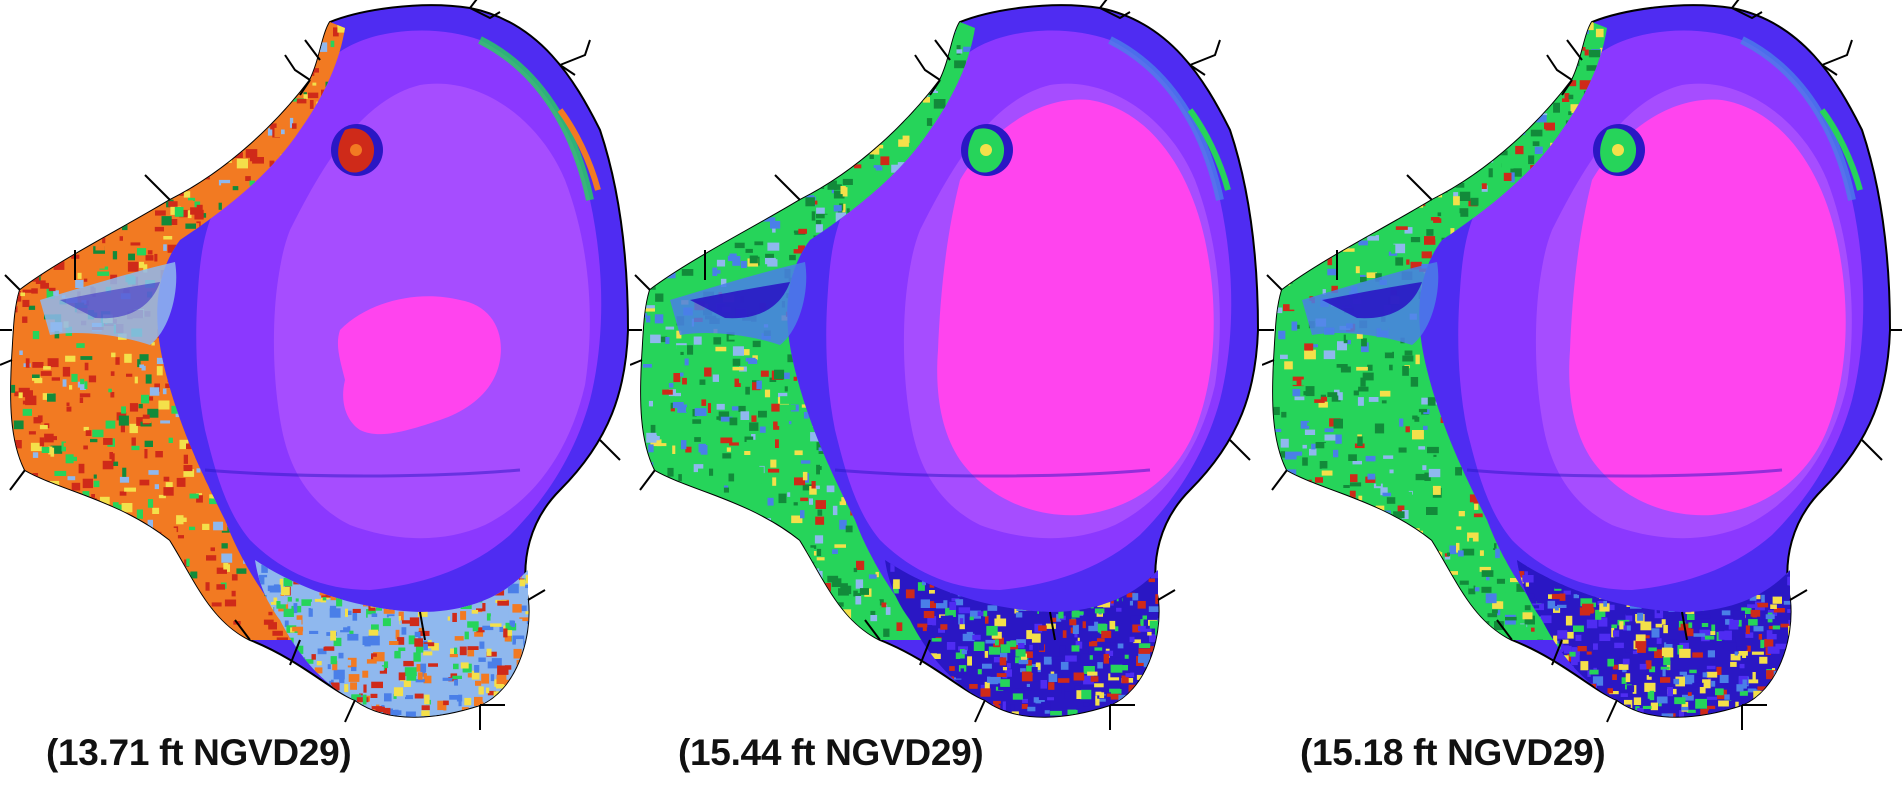 The width and height of the screenshot is (1902, 785). Describe the element at coordinates (199, 752) in the screenshot. I see `stage-caption-1: (13.71 ft NGVD29)` at that location.